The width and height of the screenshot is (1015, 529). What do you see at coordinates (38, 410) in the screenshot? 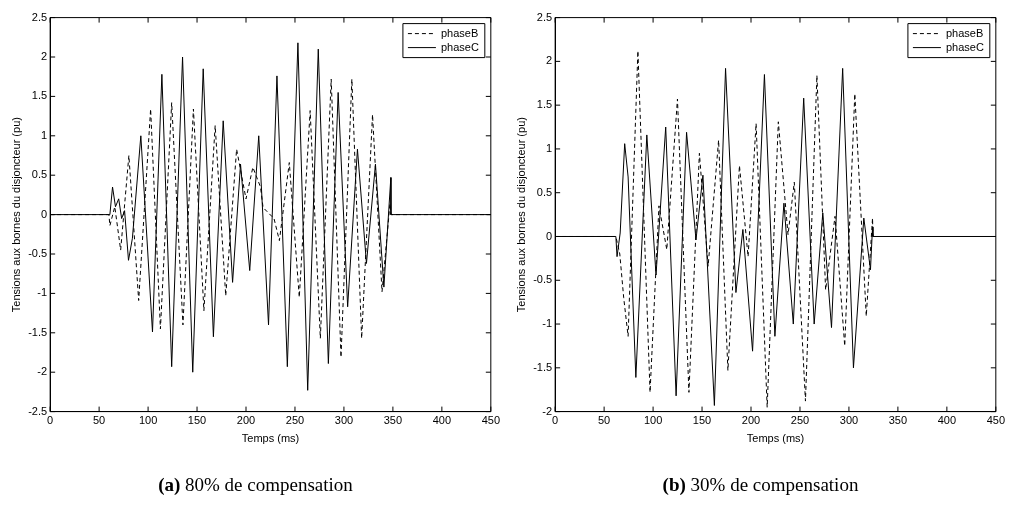
I see `y-tick-label: -2.5` at bounding box center [38, 410].